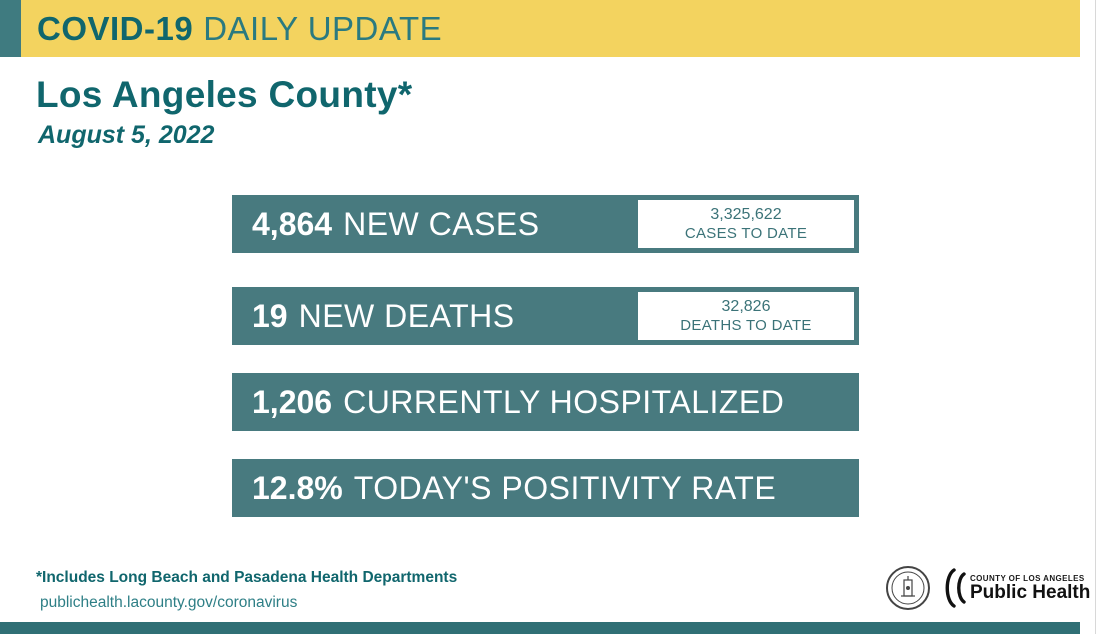  What do you see at coordinates (564, 401) in the screenshot?
I see `hospitalized-label: CURRENTLY HOSPITALIZED` at bounding box center [564, 401].